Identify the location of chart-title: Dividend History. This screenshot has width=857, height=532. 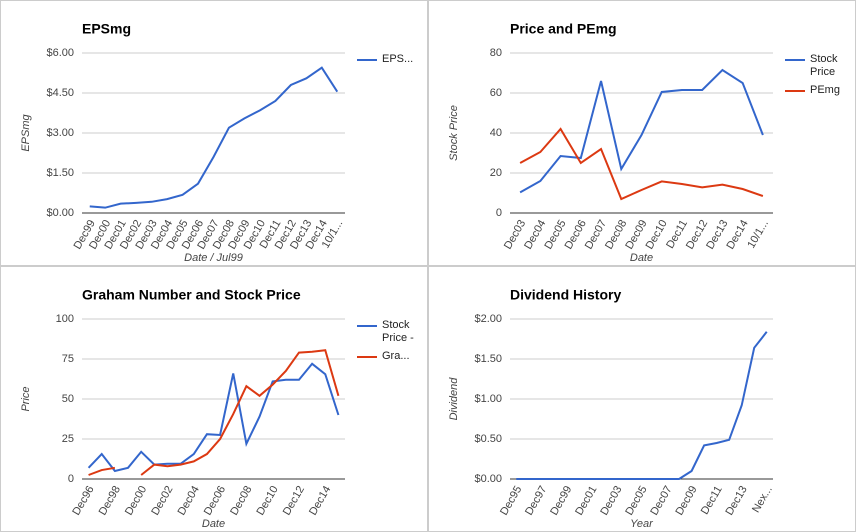
(565, 295).